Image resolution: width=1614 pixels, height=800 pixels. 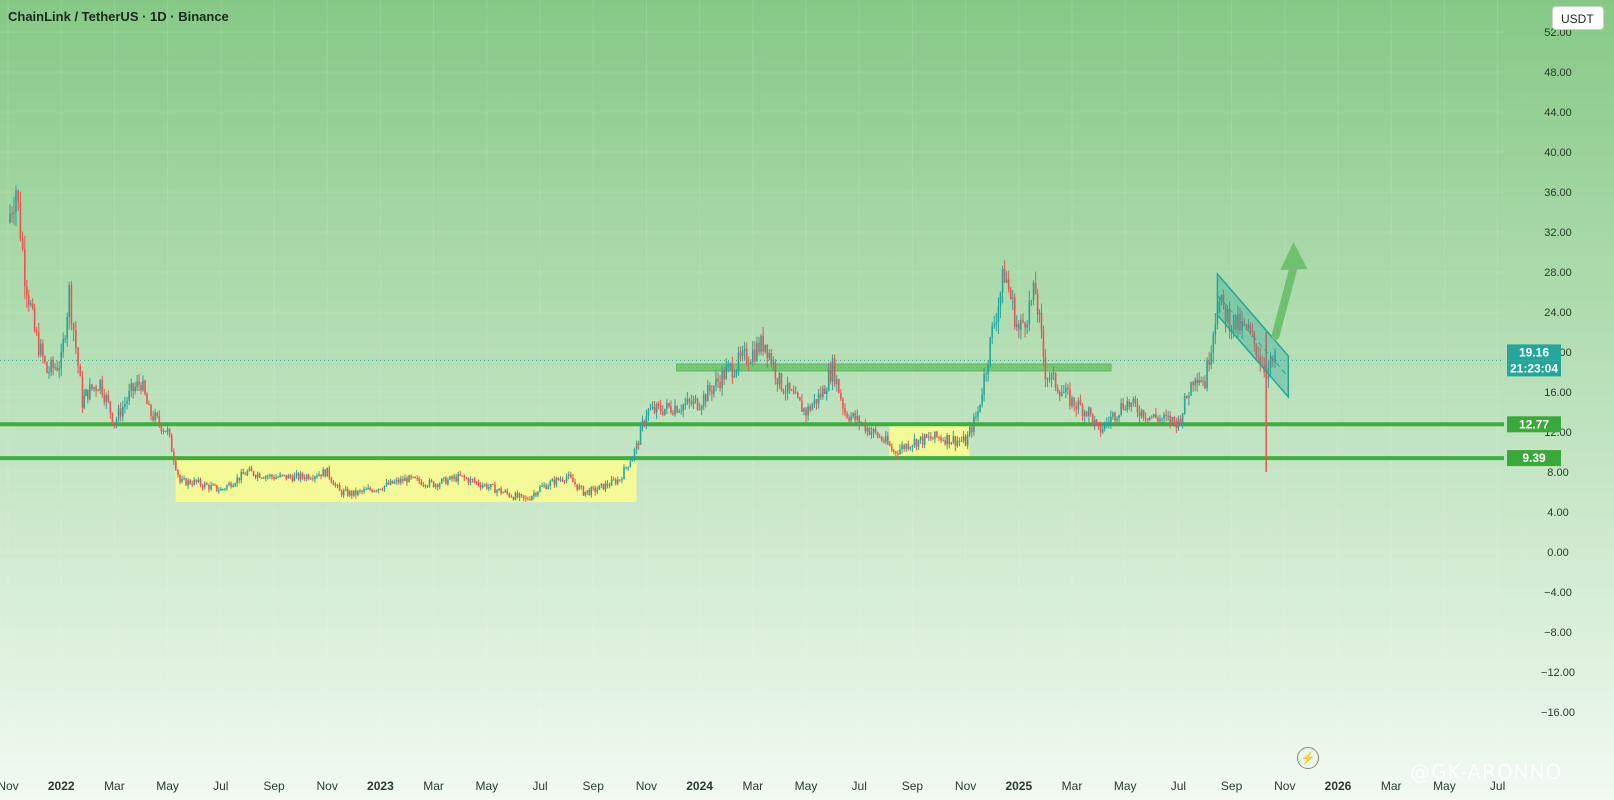 I want to click on currency-button: USDT, so click(x=1578, y=18).